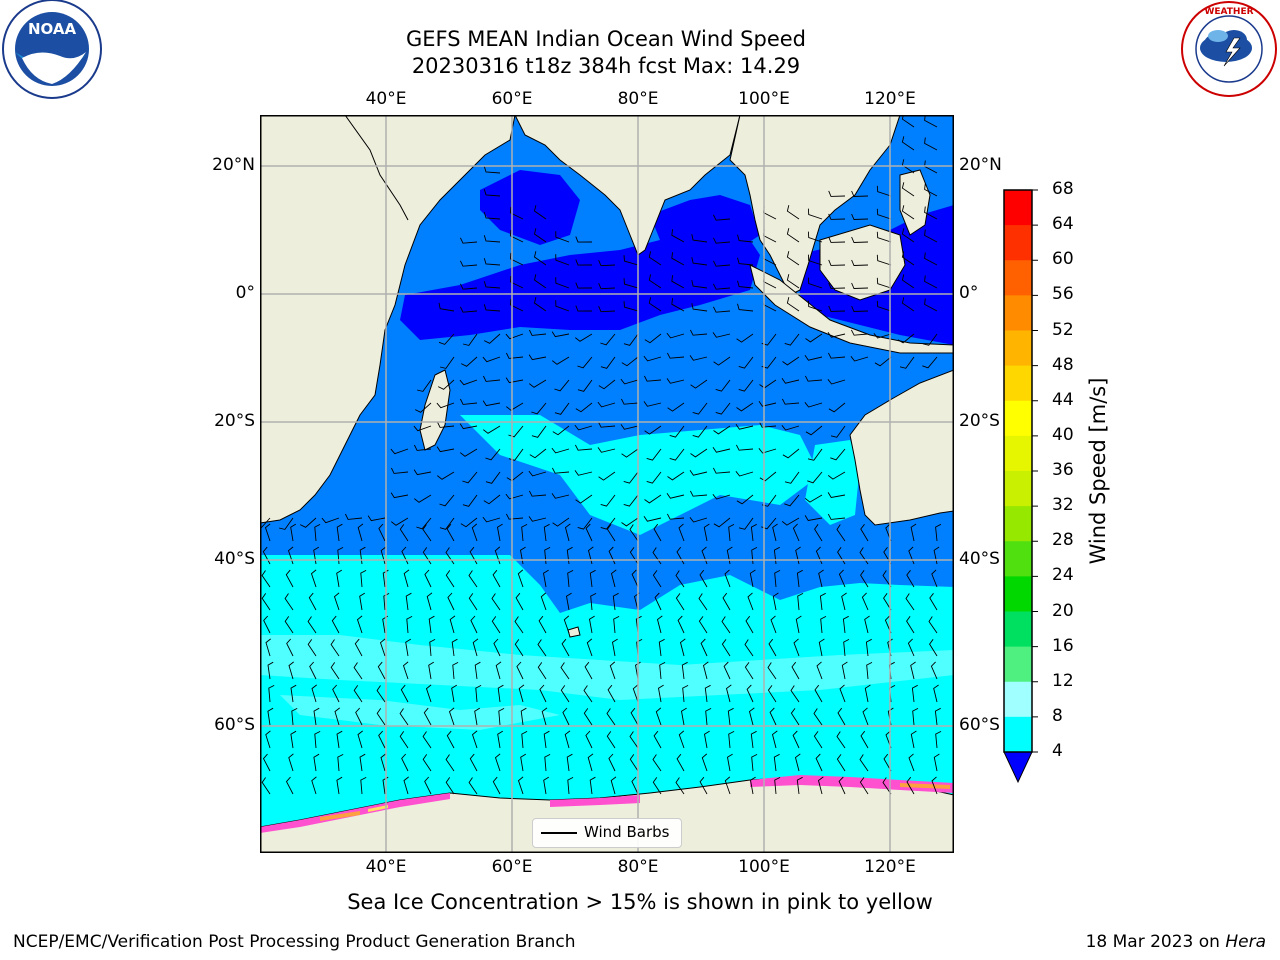  I want to click on colorbar-tick-label: 28, so click(1063, 540).